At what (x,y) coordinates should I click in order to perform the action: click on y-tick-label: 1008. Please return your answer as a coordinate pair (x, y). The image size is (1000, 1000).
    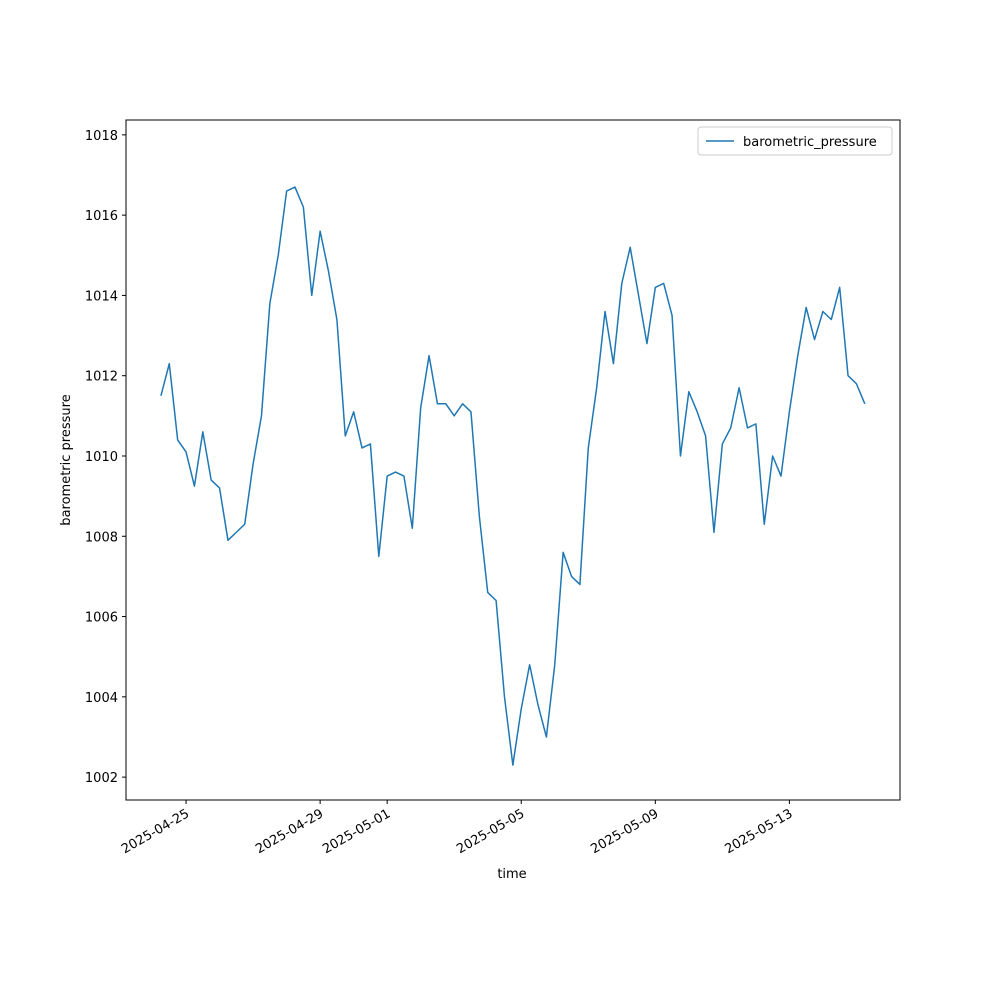
    Looking at the image, I should click on (101, 537).